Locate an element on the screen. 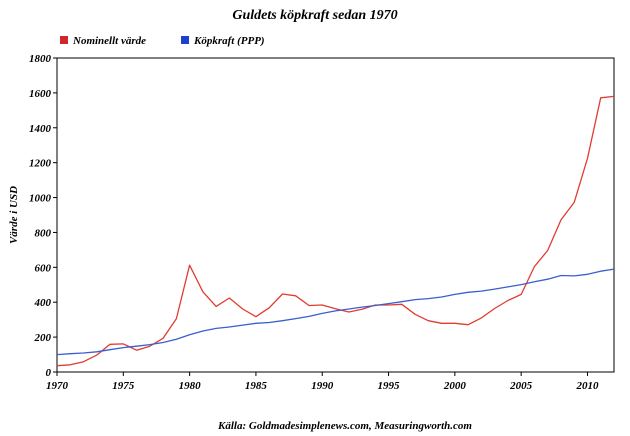  y-axis-ticks: 0 200 400 600 800 1000 1200 1400 1600 1800 is located at coordinates (43, 216).